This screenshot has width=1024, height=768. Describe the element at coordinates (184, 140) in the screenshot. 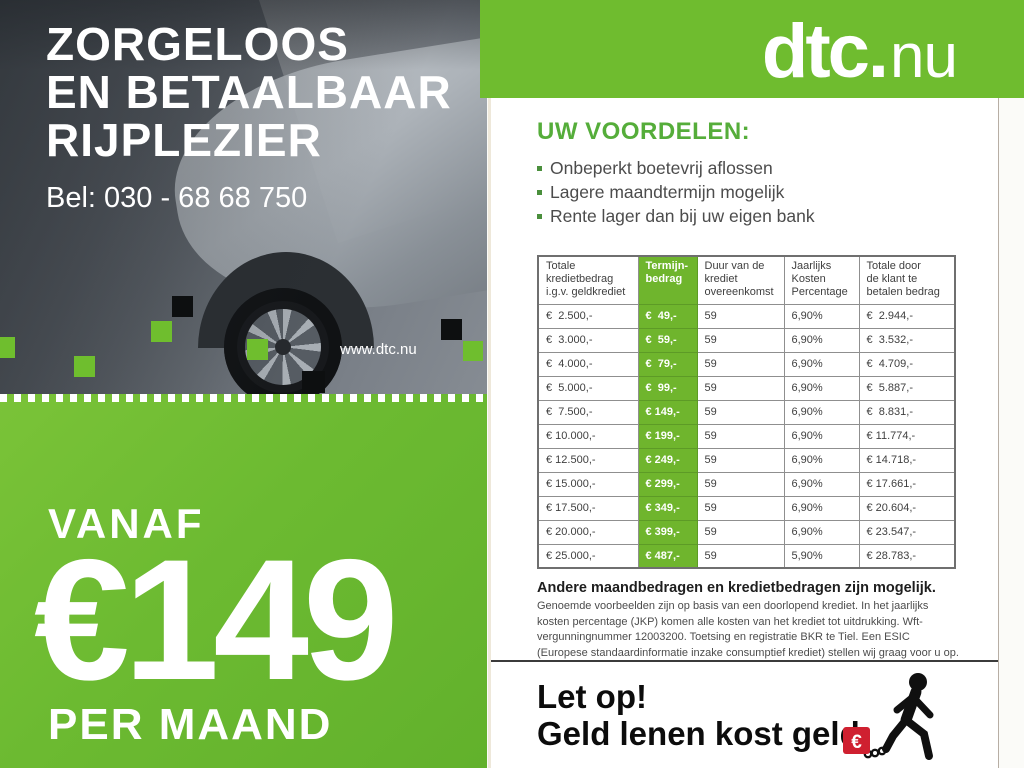

I see `headline-line-3: RIJPLEZIER` at that location.